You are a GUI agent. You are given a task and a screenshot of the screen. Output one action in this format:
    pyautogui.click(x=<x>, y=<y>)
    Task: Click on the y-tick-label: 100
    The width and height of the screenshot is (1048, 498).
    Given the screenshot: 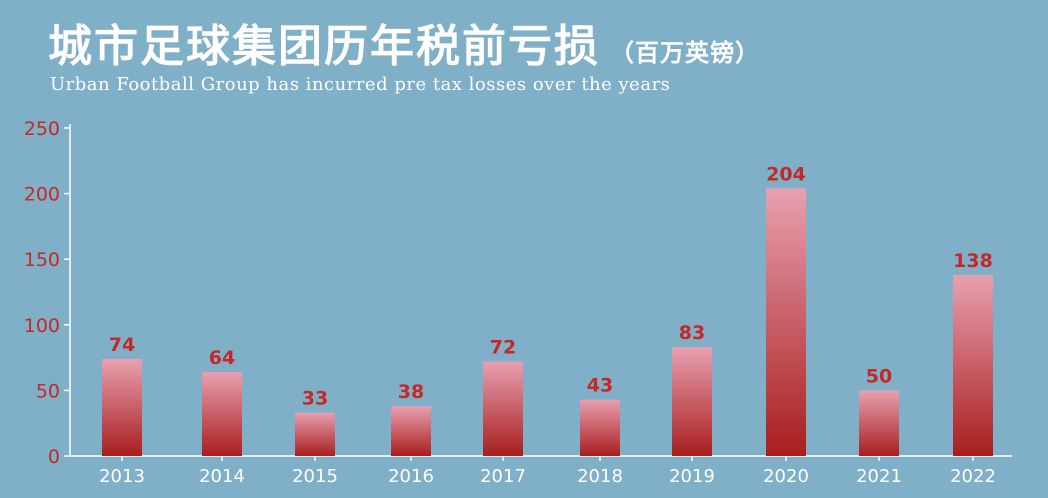 What is the action you would take?
    pyautogui.click(x=42, y=326)
    